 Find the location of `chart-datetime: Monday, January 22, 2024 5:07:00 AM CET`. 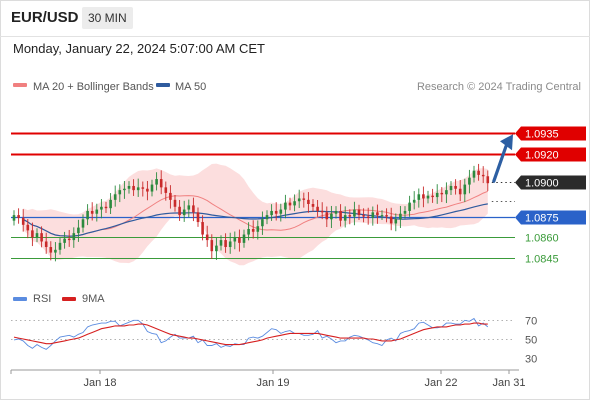

chart-datetime: Monday, January 22, 2024 5:07:00 AM CET is located at coordinates (139, 48).